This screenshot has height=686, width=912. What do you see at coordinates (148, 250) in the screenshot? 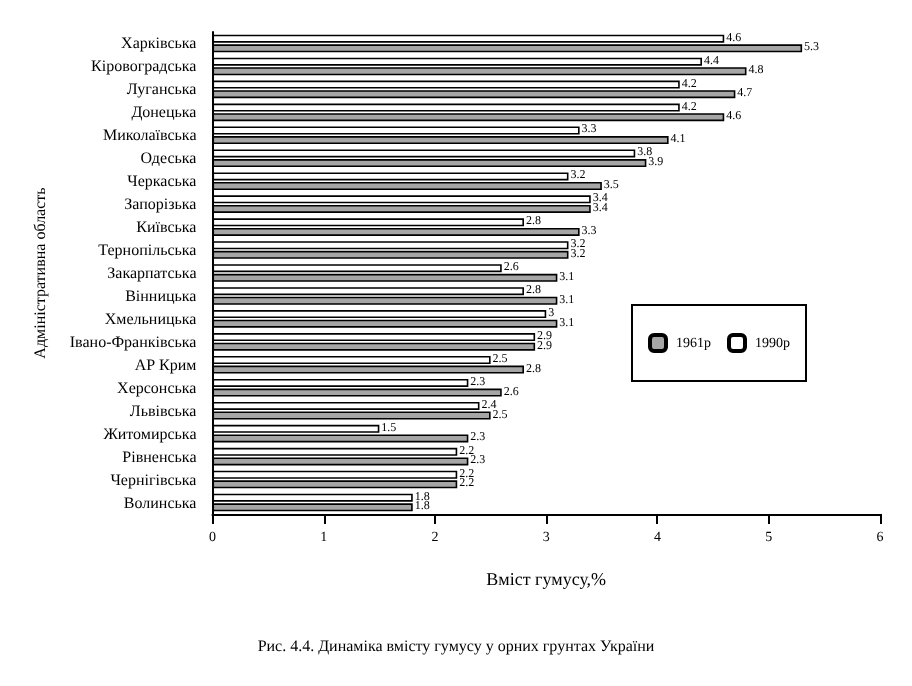
I see `y-tick-label: Тернопільська` at bounding box center [148, 250].